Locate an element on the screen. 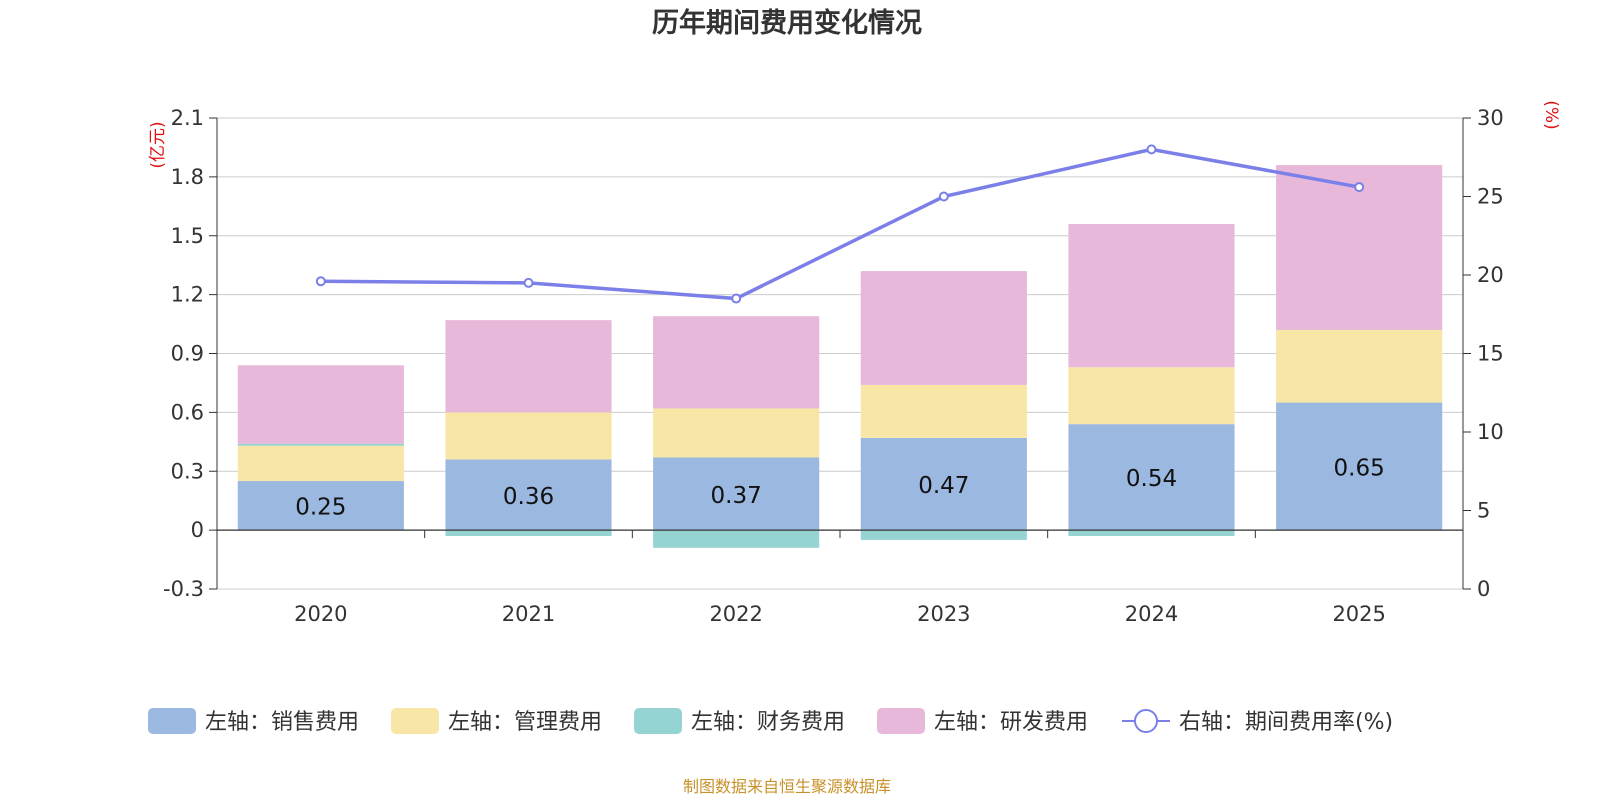  legend-label: 左轴：销售费用 is located at coordinates (282, 722).